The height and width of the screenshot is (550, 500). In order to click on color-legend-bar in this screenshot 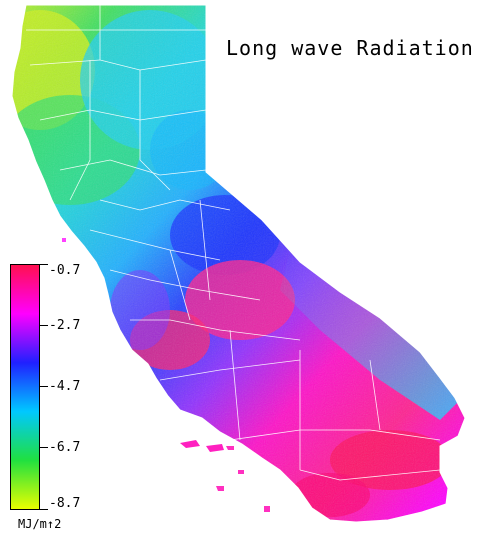, I will do `click(25, 387)`.